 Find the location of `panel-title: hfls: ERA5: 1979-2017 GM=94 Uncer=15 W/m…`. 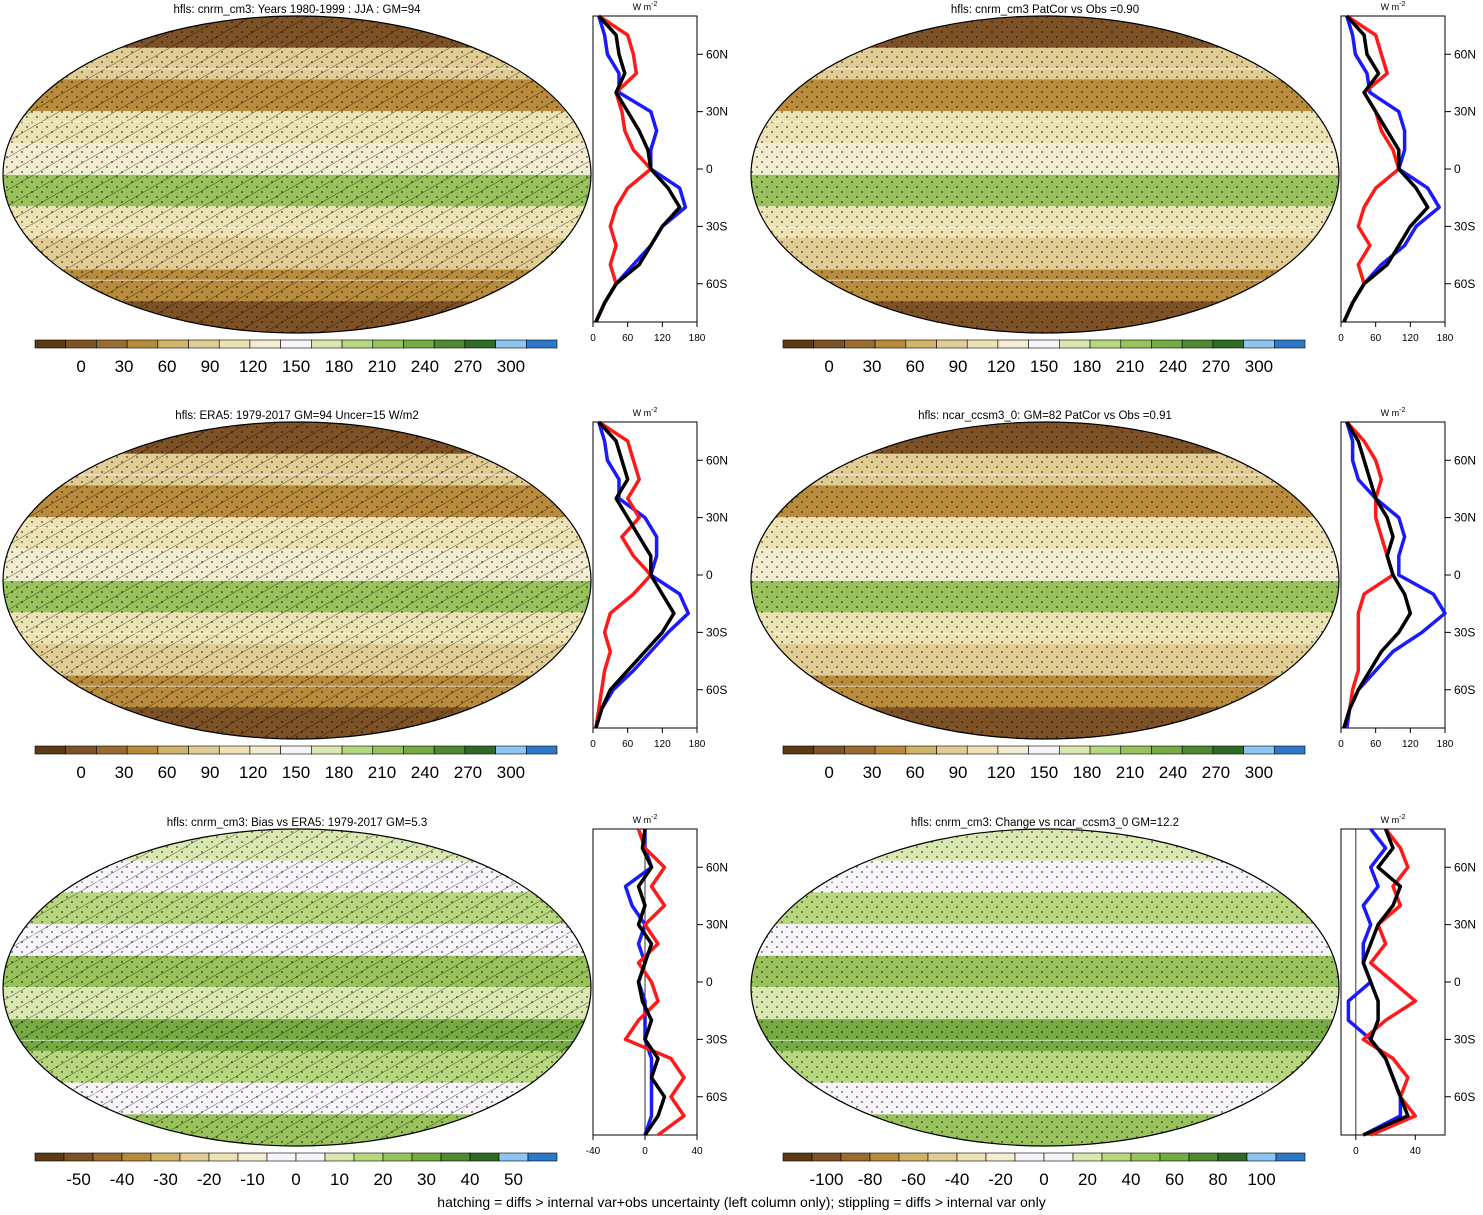

panel-title: hfls: ERA5: 1979-2017 GM=94 Uncer=15 W/m… is located at coordinates (297, 416).